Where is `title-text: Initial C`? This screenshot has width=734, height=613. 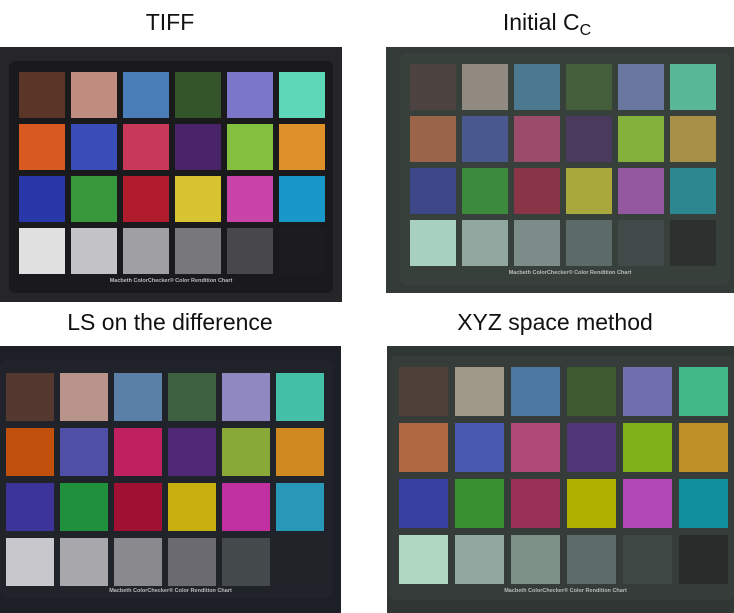
title-text: Initial C is located at coordinates (541, 22).